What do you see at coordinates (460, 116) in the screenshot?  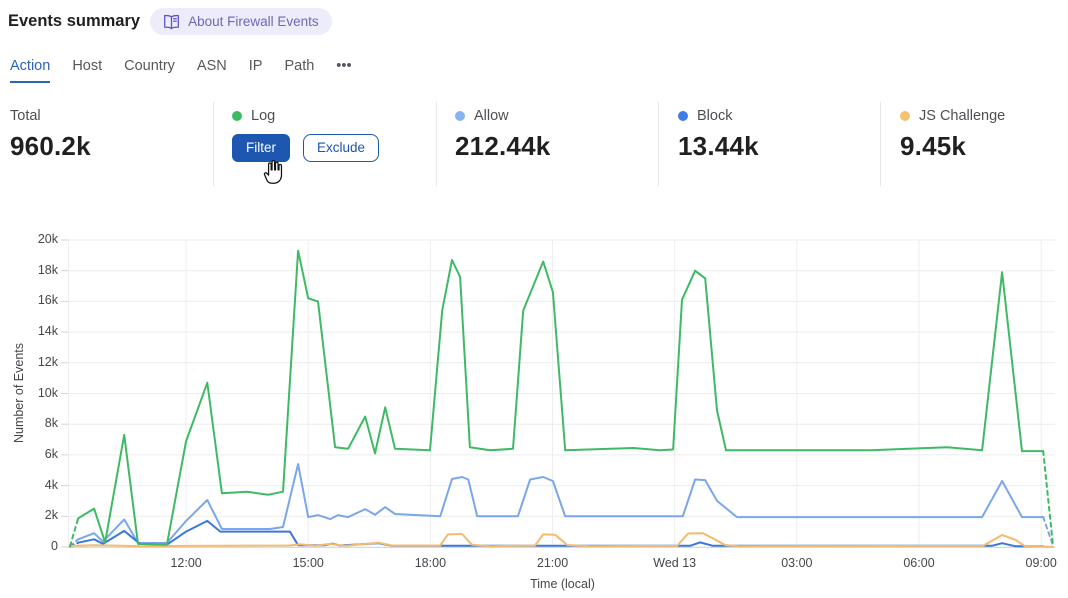 I see `allow-legend-dot` at bounding box center [460, 116].